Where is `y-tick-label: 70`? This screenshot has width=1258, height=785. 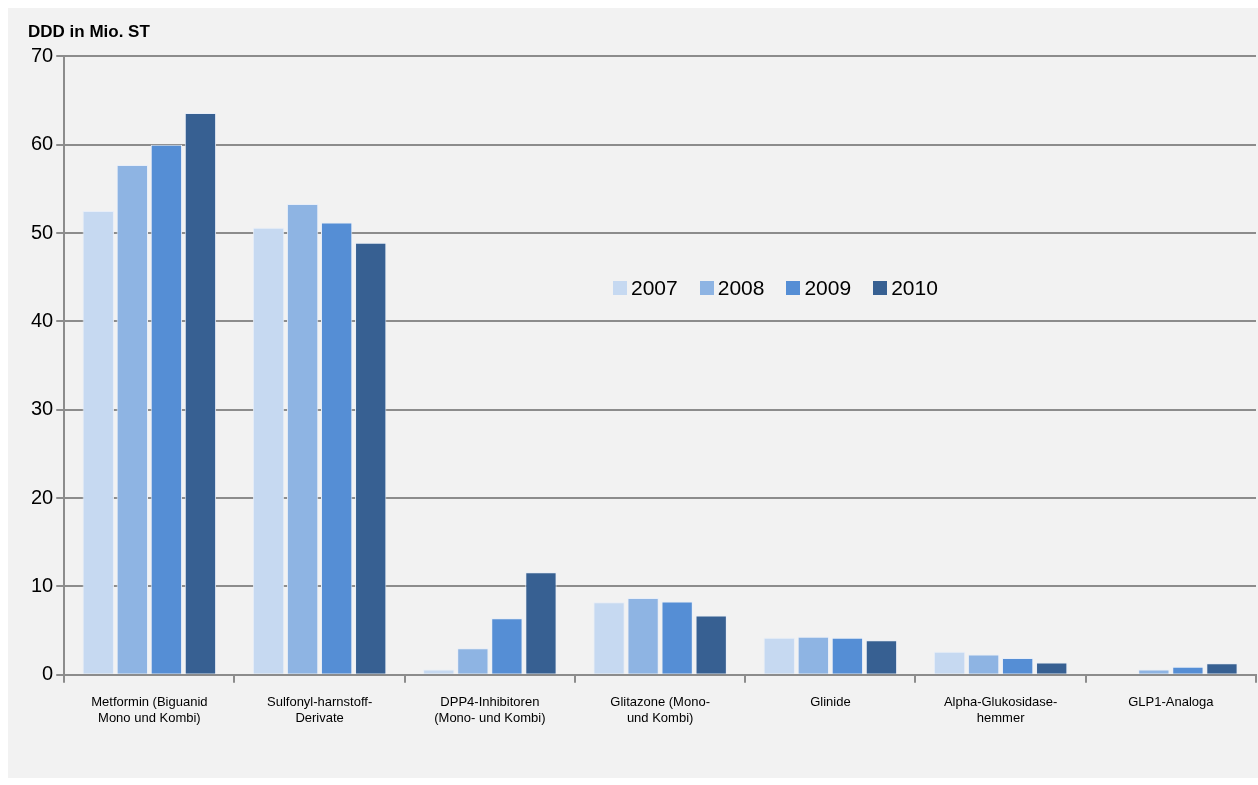
y-tick-label: 70 is located at coordinates (42, 54).